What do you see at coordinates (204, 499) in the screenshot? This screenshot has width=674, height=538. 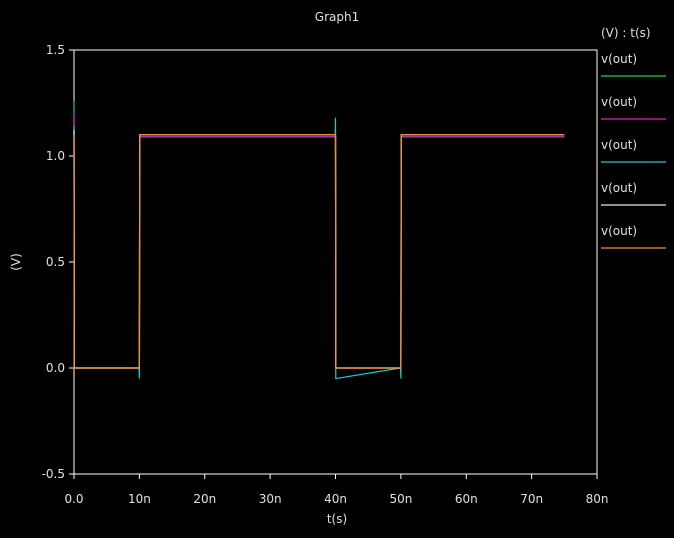 I see `x-tick-label: 20n` at bounding box center [204, 499].